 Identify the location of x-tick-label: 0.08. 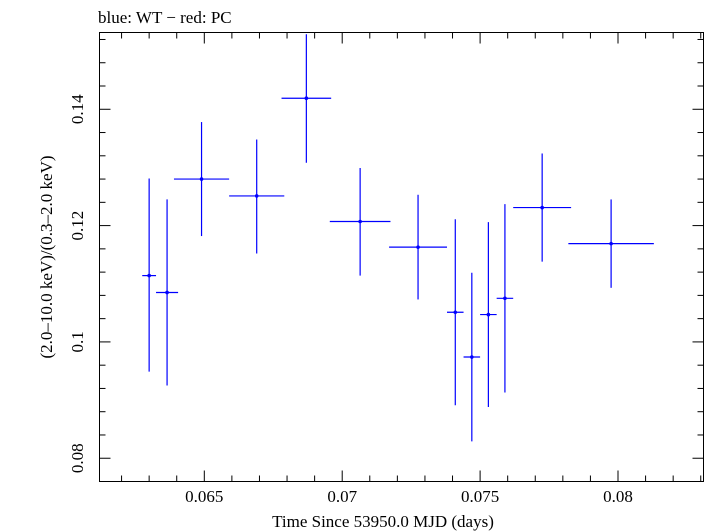
(618, 496).